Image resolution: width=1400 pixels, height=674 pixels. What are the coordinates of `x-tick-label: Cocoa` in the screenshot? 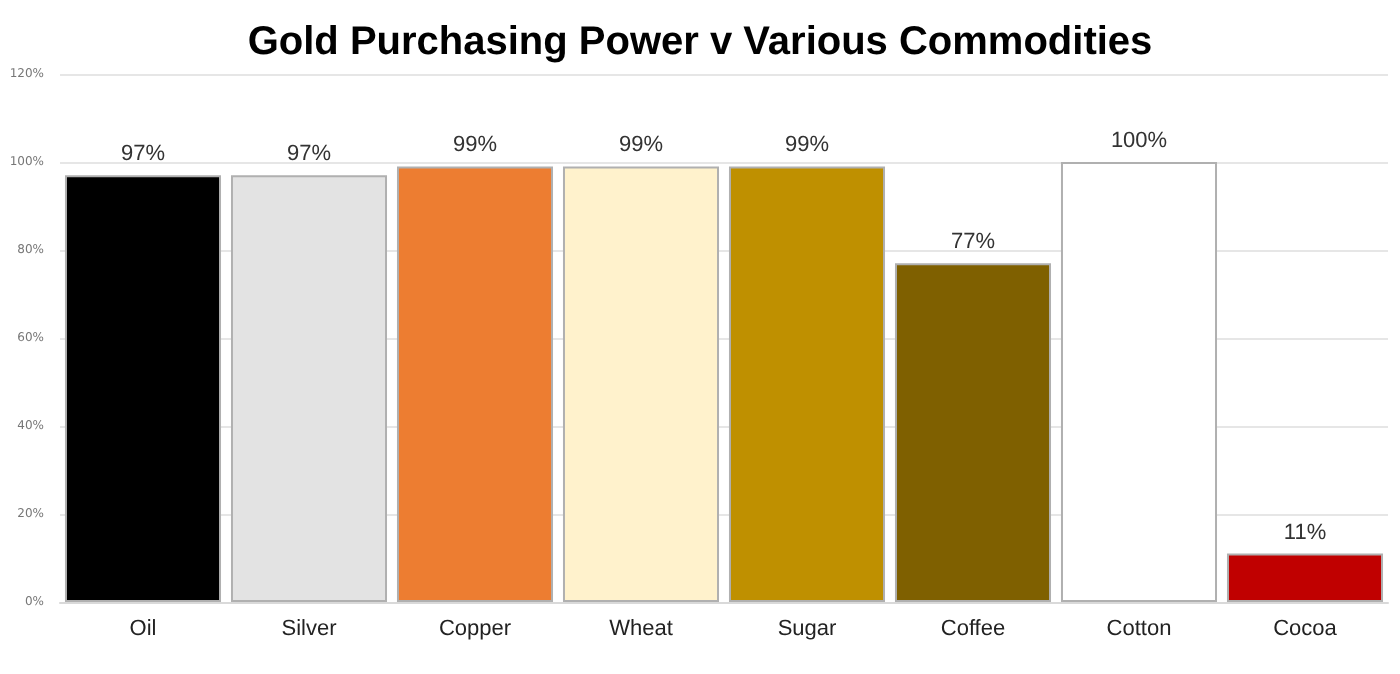 It's located at (1306, 629).